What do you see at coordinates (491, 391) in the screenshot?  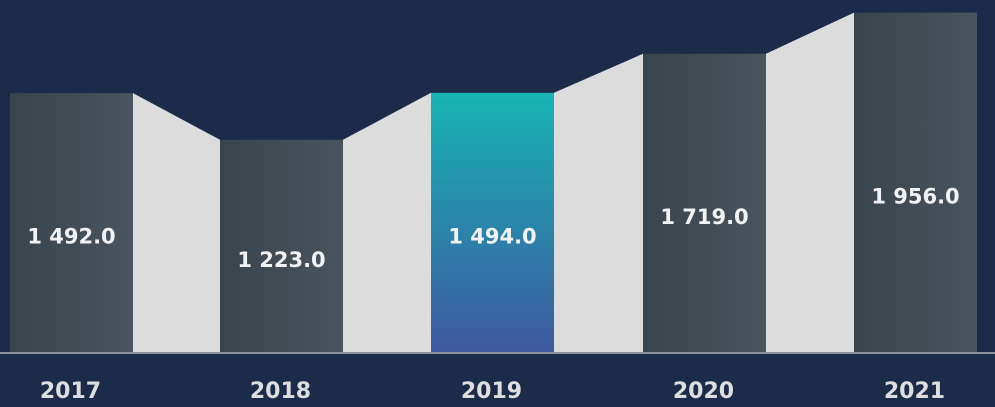 I see `x-tick-label: 2019` at bounding box center [491, 391].